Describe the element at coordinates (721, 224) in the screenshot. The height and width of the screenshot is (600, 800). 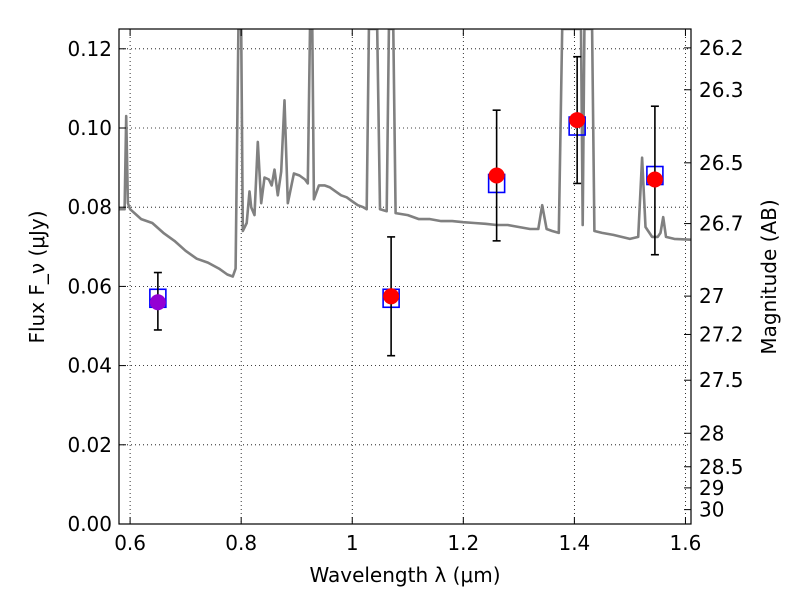
I see `y2-tick-label: 26.7` at that location.